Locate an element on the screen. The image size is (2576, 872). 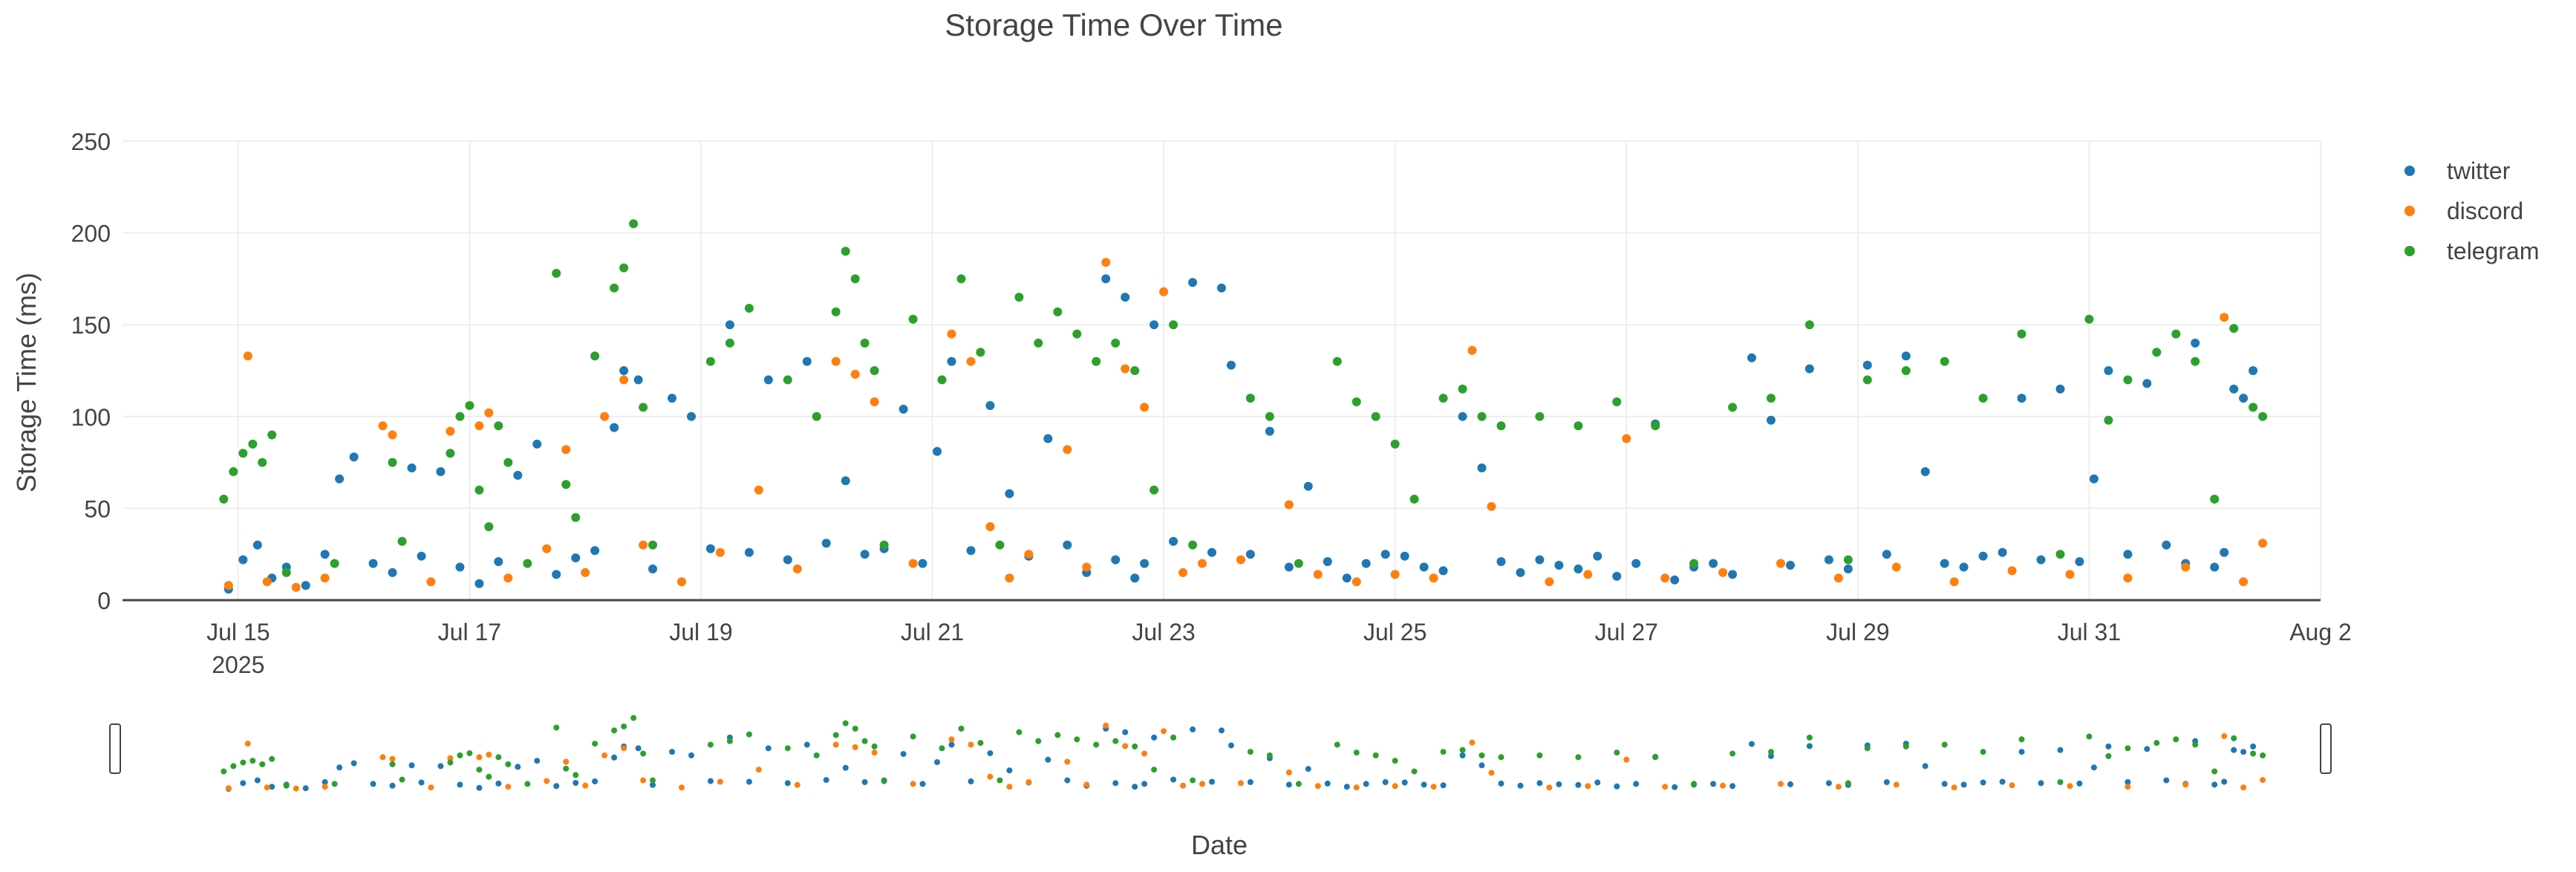
legend: twitter discord telegram is located at coordinates (2472, 210).